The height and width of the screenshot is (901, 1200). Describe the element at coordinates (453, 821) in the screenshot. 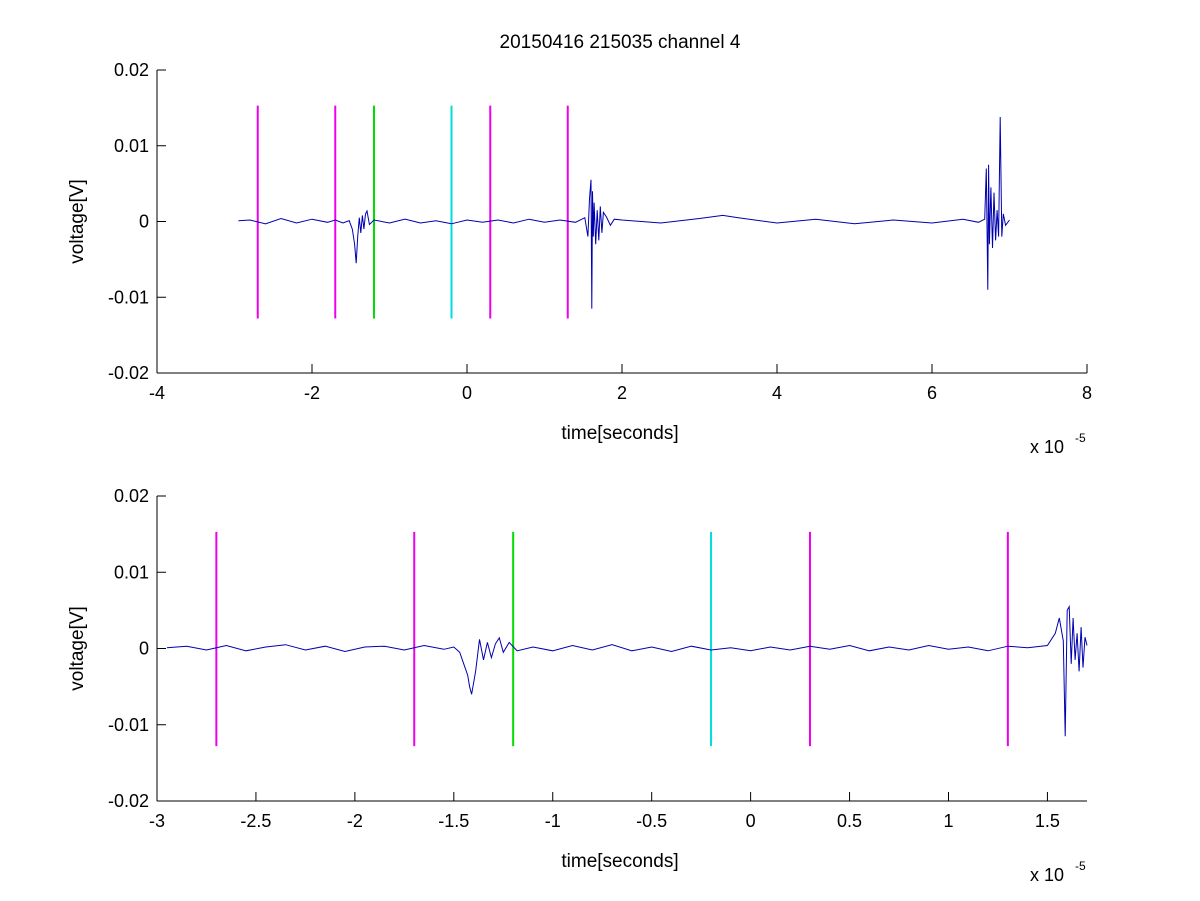

I see `x-tick-label: -1.5` at that location.